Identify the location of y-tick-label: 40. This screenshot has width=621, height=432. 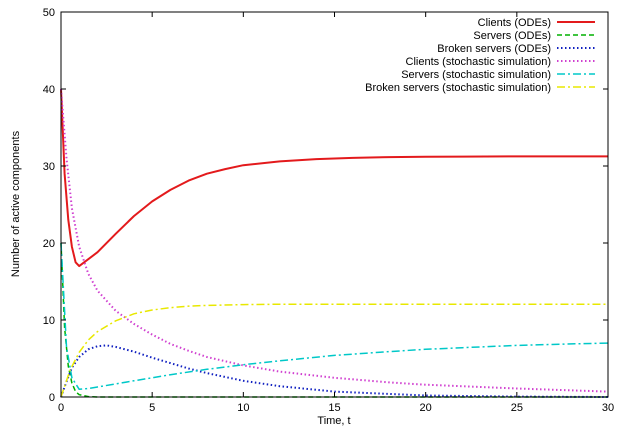
(49, 90).